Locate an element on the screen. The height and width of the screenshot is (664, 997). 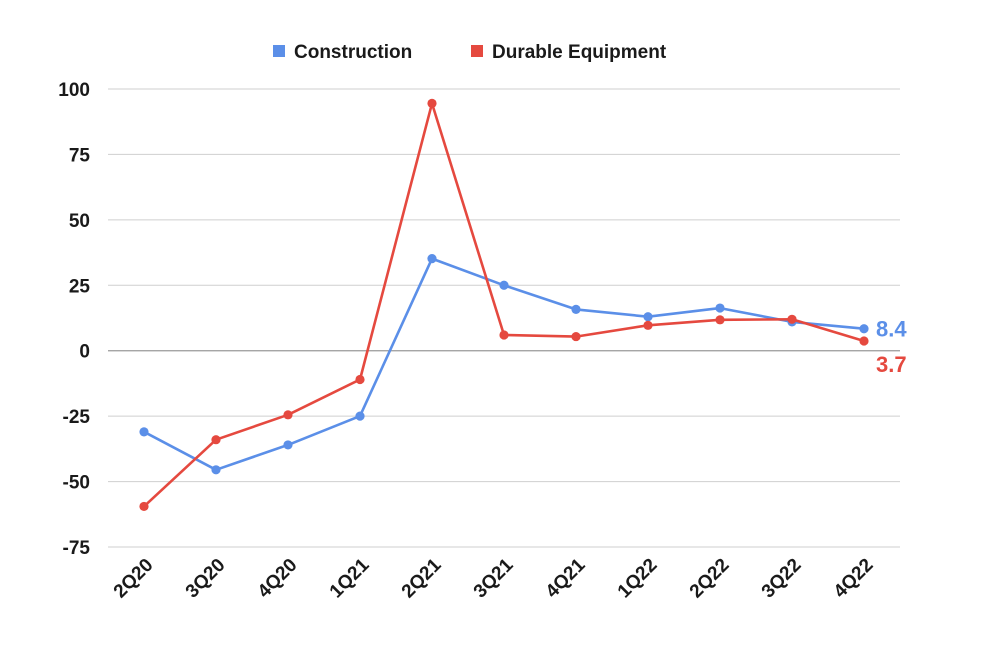
x-tick-label: 3Q20 is located at coordinates (206, 579).